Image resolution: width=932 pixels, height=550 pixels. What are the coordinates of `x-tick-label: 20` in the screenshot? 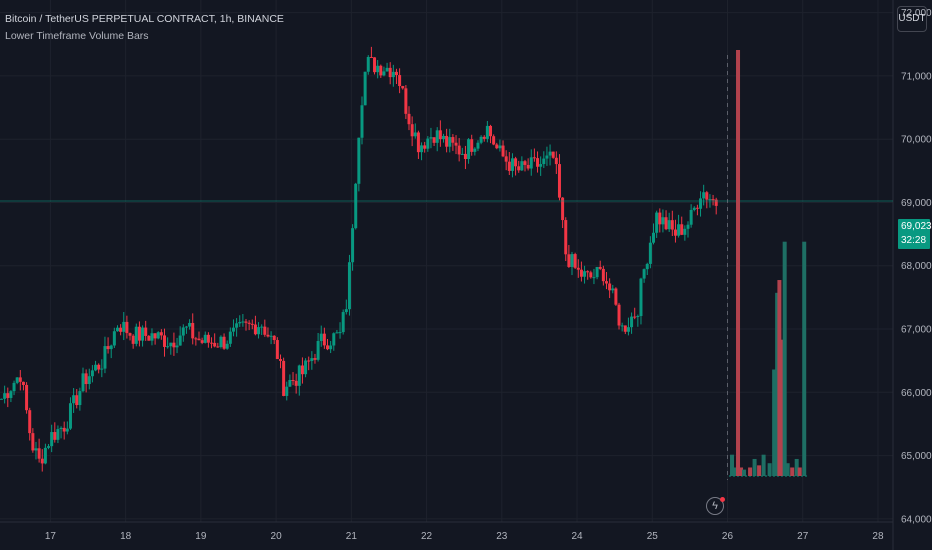 It's located at (277, 536).